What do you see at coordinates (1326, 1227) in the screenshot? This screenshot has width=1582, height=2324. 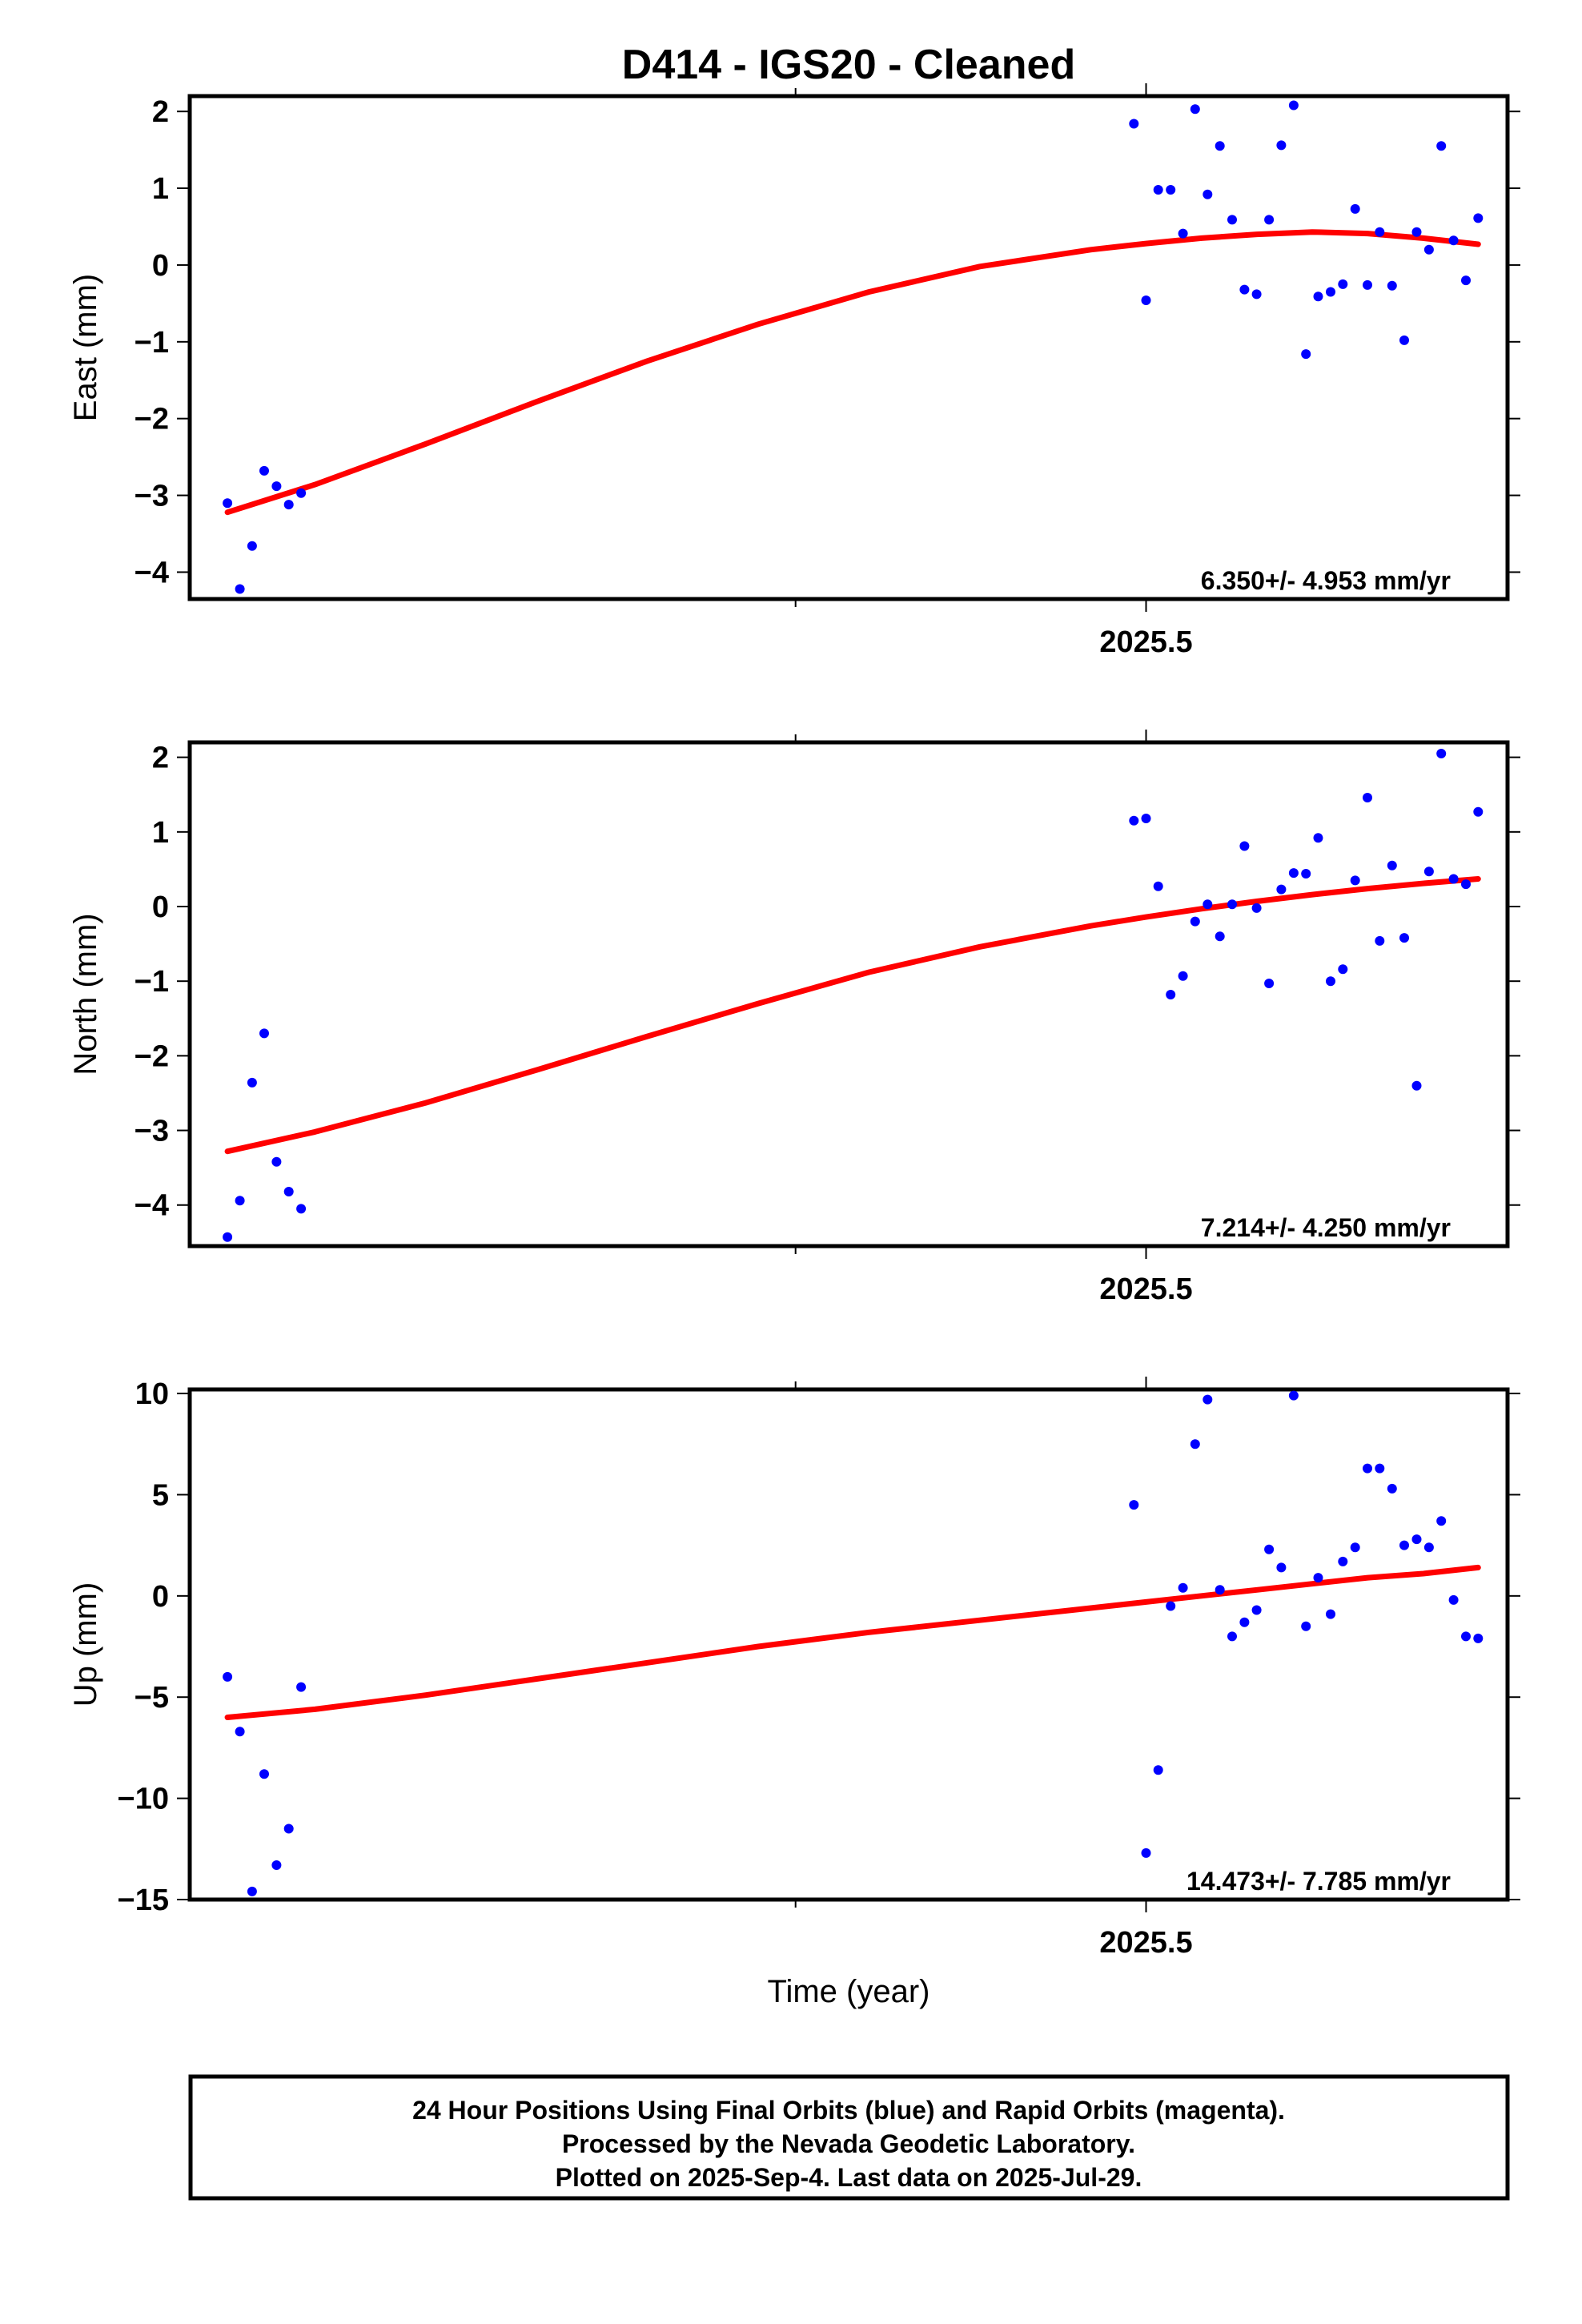 I see `north-rate-label: 7.214+/- 4.250 mm/yr` at bounding box center [1326, 1227].